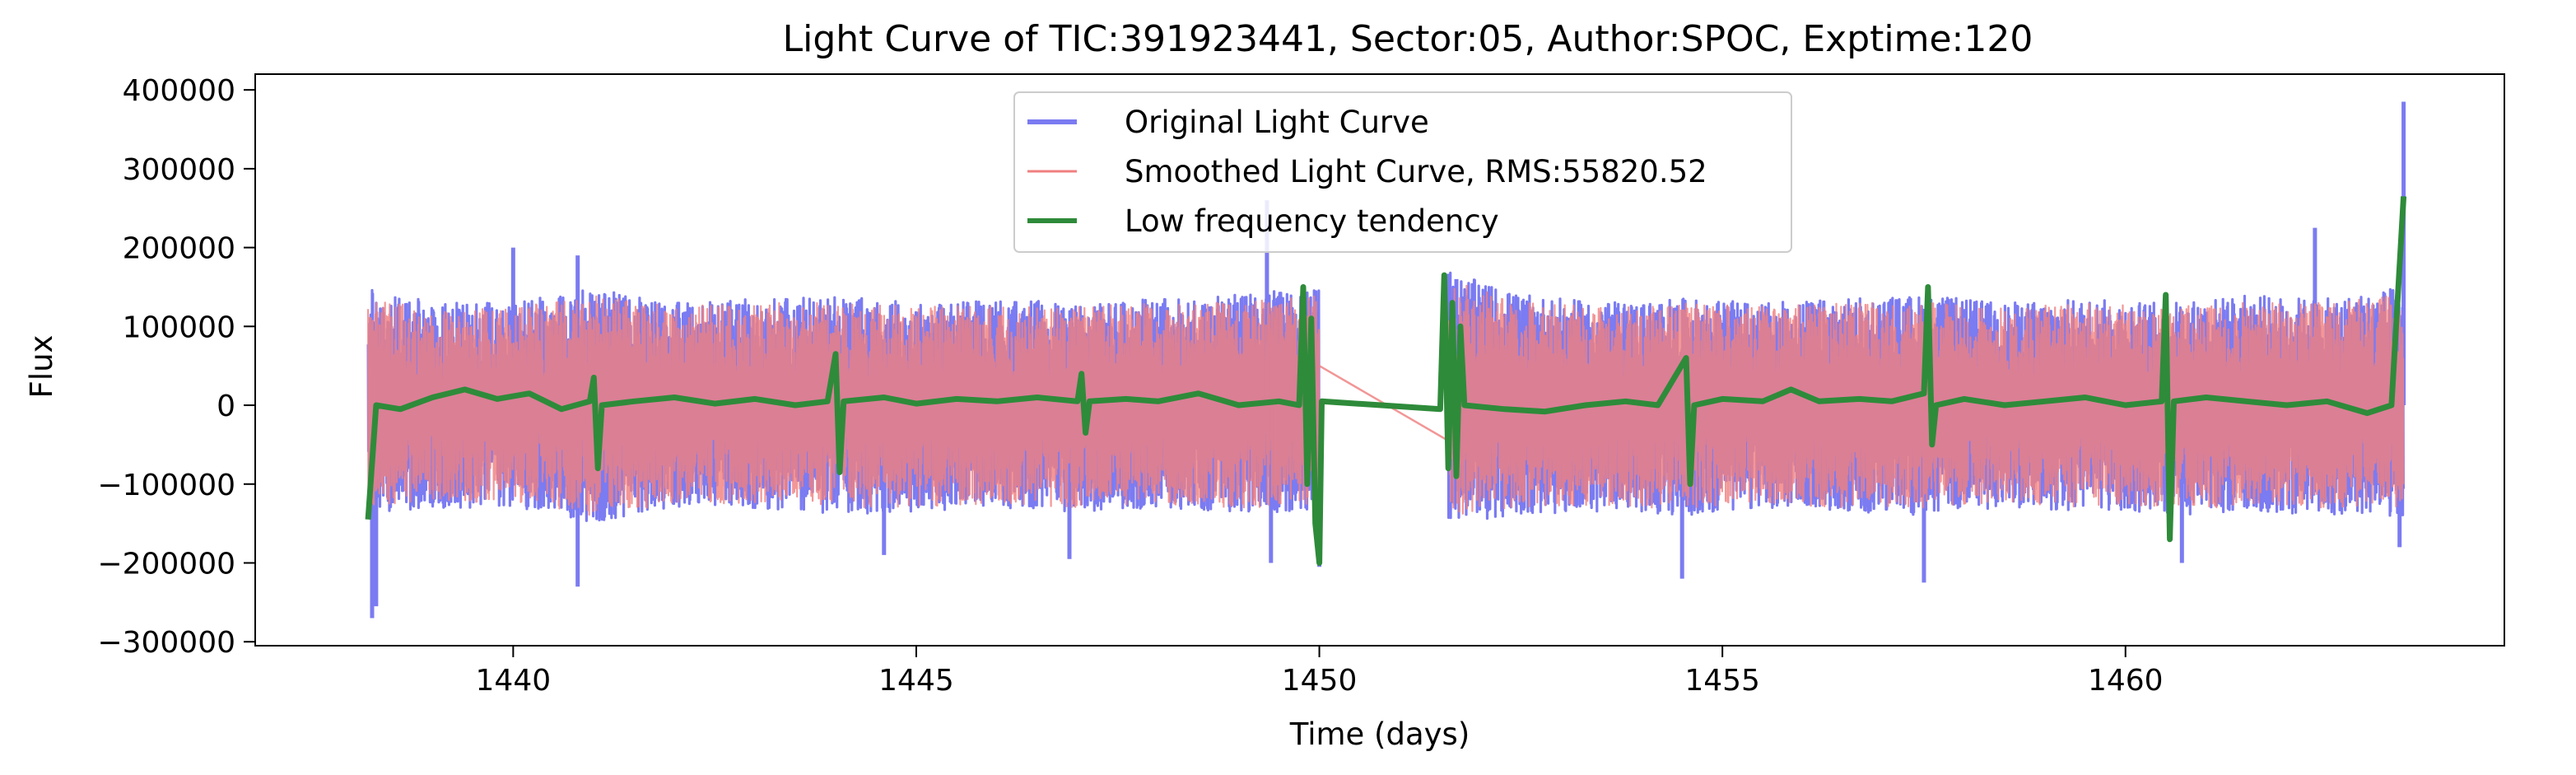 Image resolution: width=2576 pixels, height=775 pixels. I want to click on x-tick-label-2: 1450, so click(1320, 681).